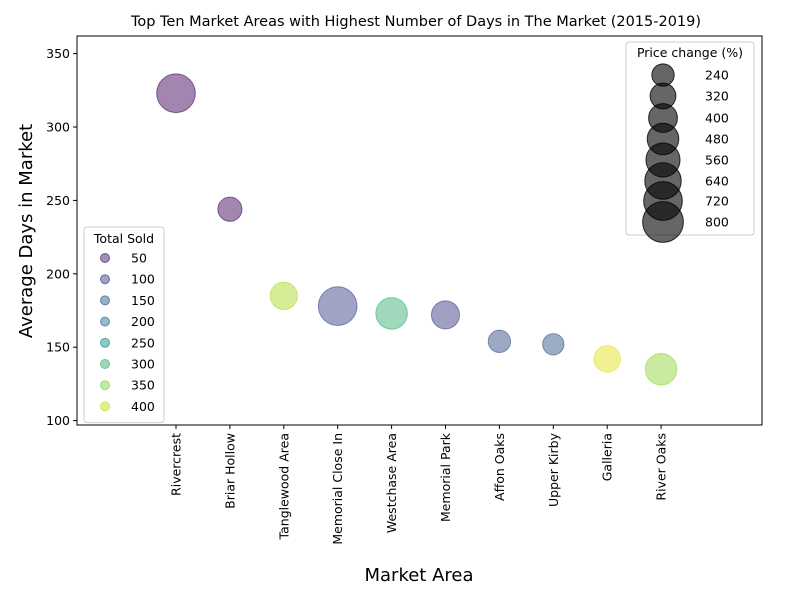 Image resolution: width=800 pixels, height=600 pixels. What do you see at coordinates (717, 222) in the screenshot?
I see `legend-label: 800` at bounding box center [717, 222].